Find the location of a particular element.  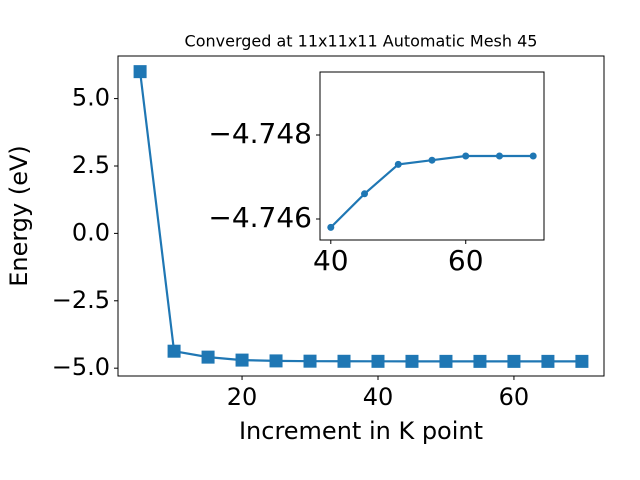

y-tick-label: 0.0 is located at coordinates (91, 232).